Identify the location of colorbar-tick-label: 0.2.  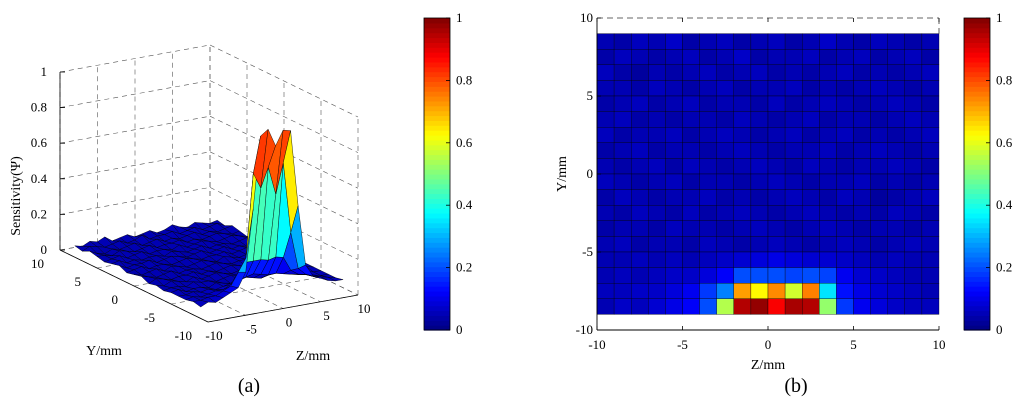
(464, 267).